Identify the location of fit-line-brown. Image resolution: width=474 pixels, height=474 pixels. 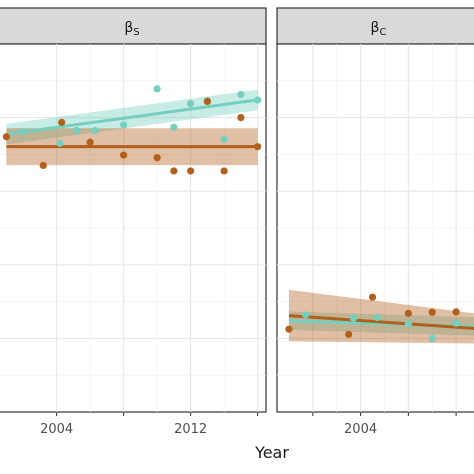
(381, 322).